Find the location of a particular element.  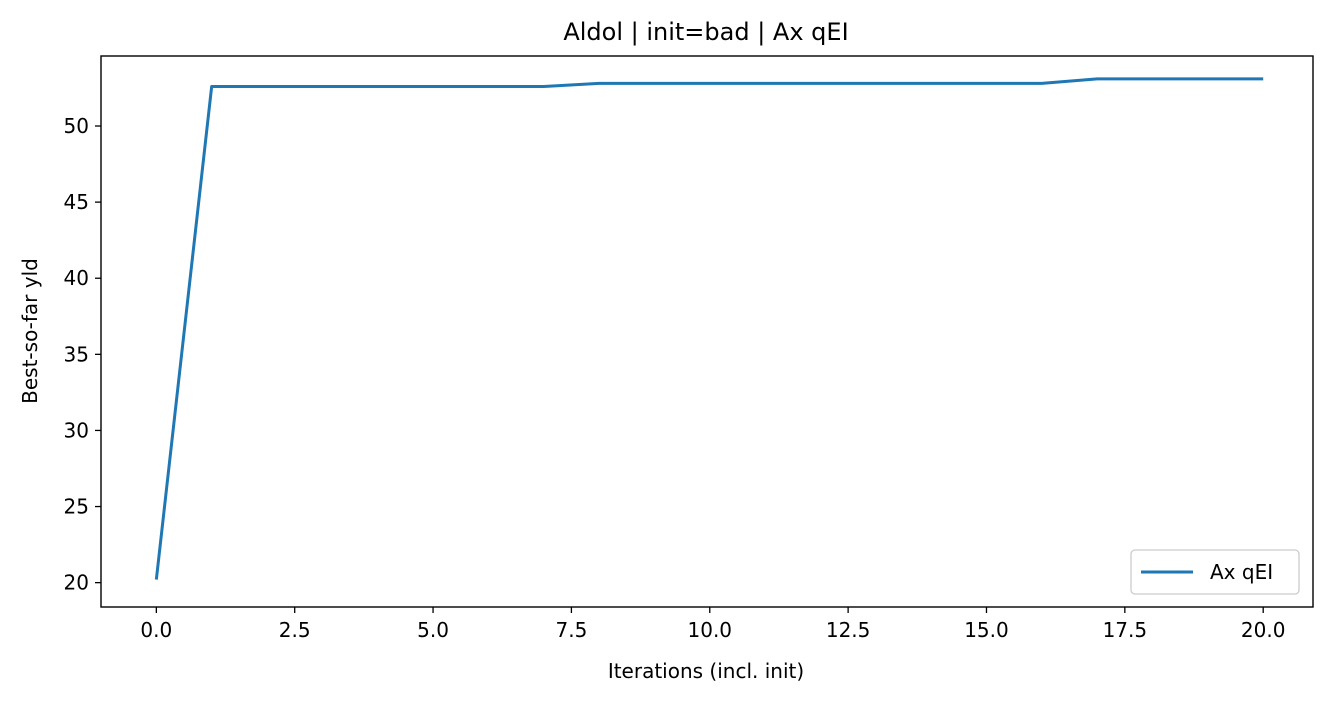

x-axis-ticks: 0.0 2.5 5.0 7.5 10.0 12.5 15.0 17.5 20.0 is located at coordinates (712, 624).